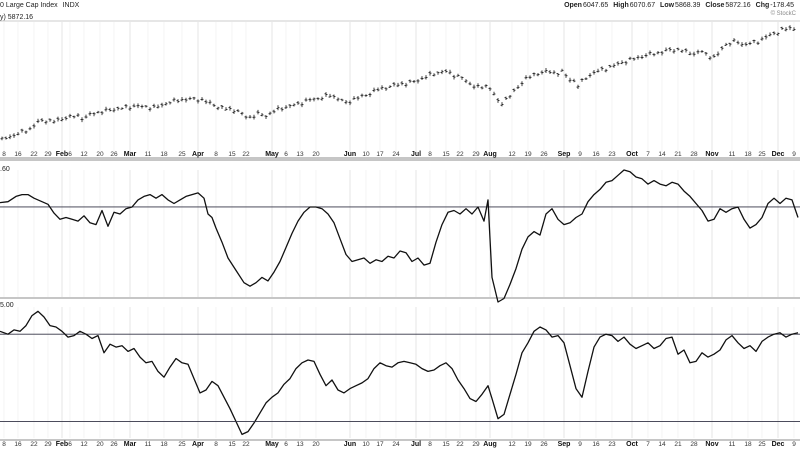 Image resolution: width=800 pixels, height=450 pixels. What do you see at coordinates (300, 154) in the screenshot?
I see `x-tick-label-top: 13` at bounding box center [300, 154].